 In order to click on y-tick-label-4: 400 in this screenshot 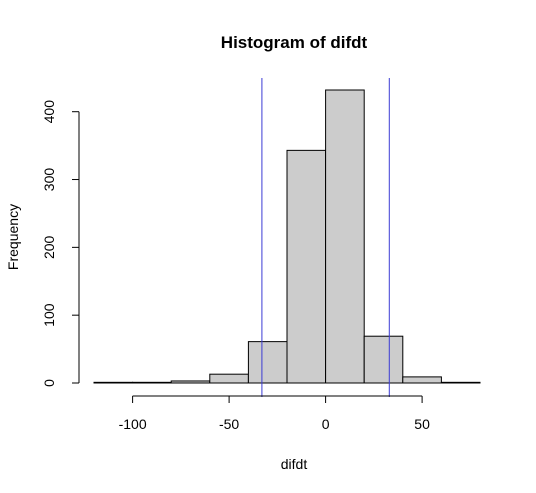, I will do `click(49, 112)`.